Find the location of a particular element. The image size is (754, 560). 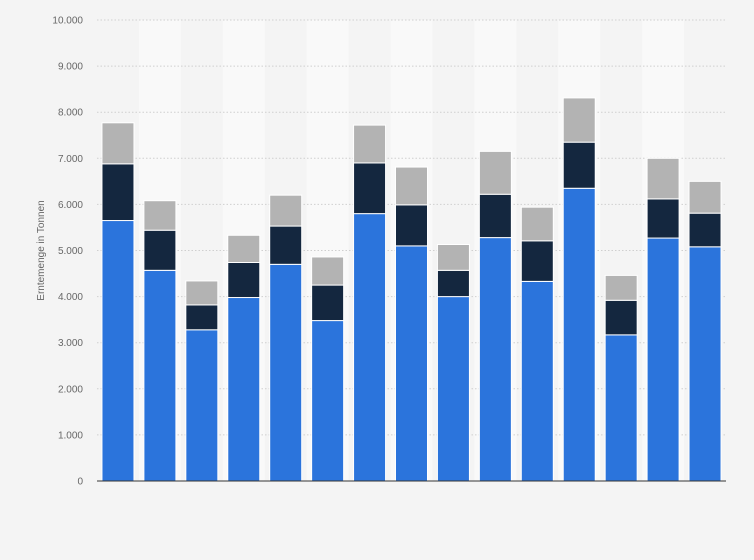

y-tick-label: 9.000 is located at coordinates (70, 67).